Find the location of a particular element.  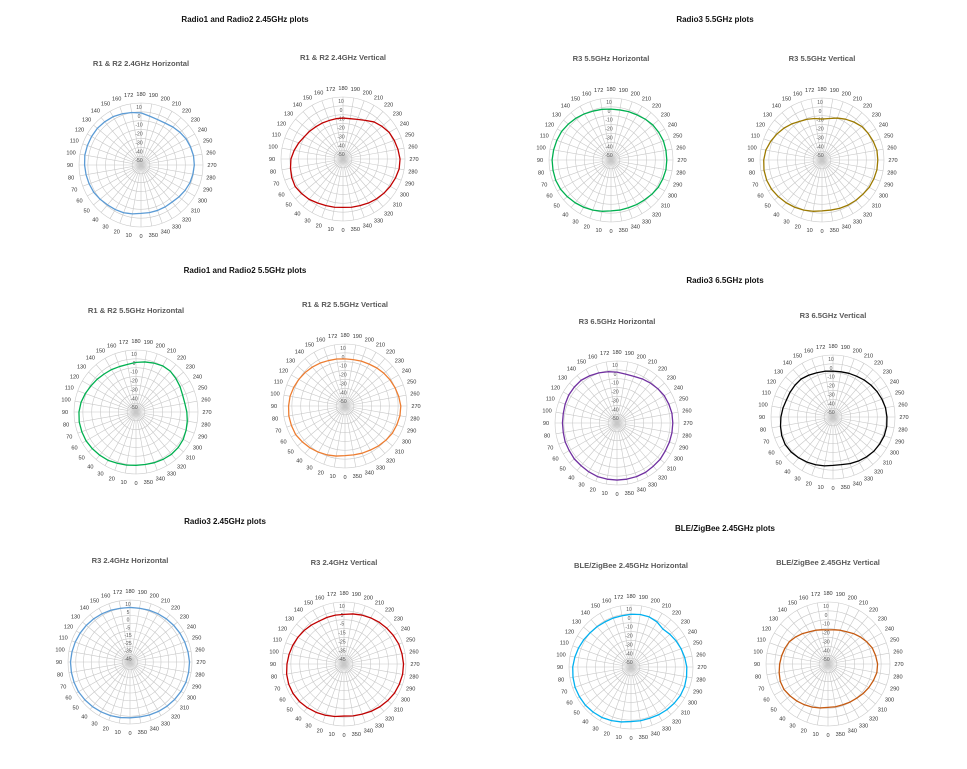

angle-tick-label: 230 is located at coordinates (397, 114).